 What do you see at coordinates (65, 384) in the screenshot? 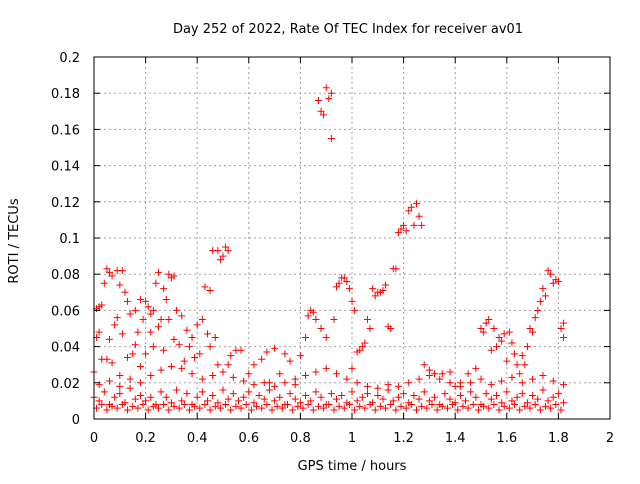
I see `y-tick-label: 0.02` at bounding box center [65, 384].